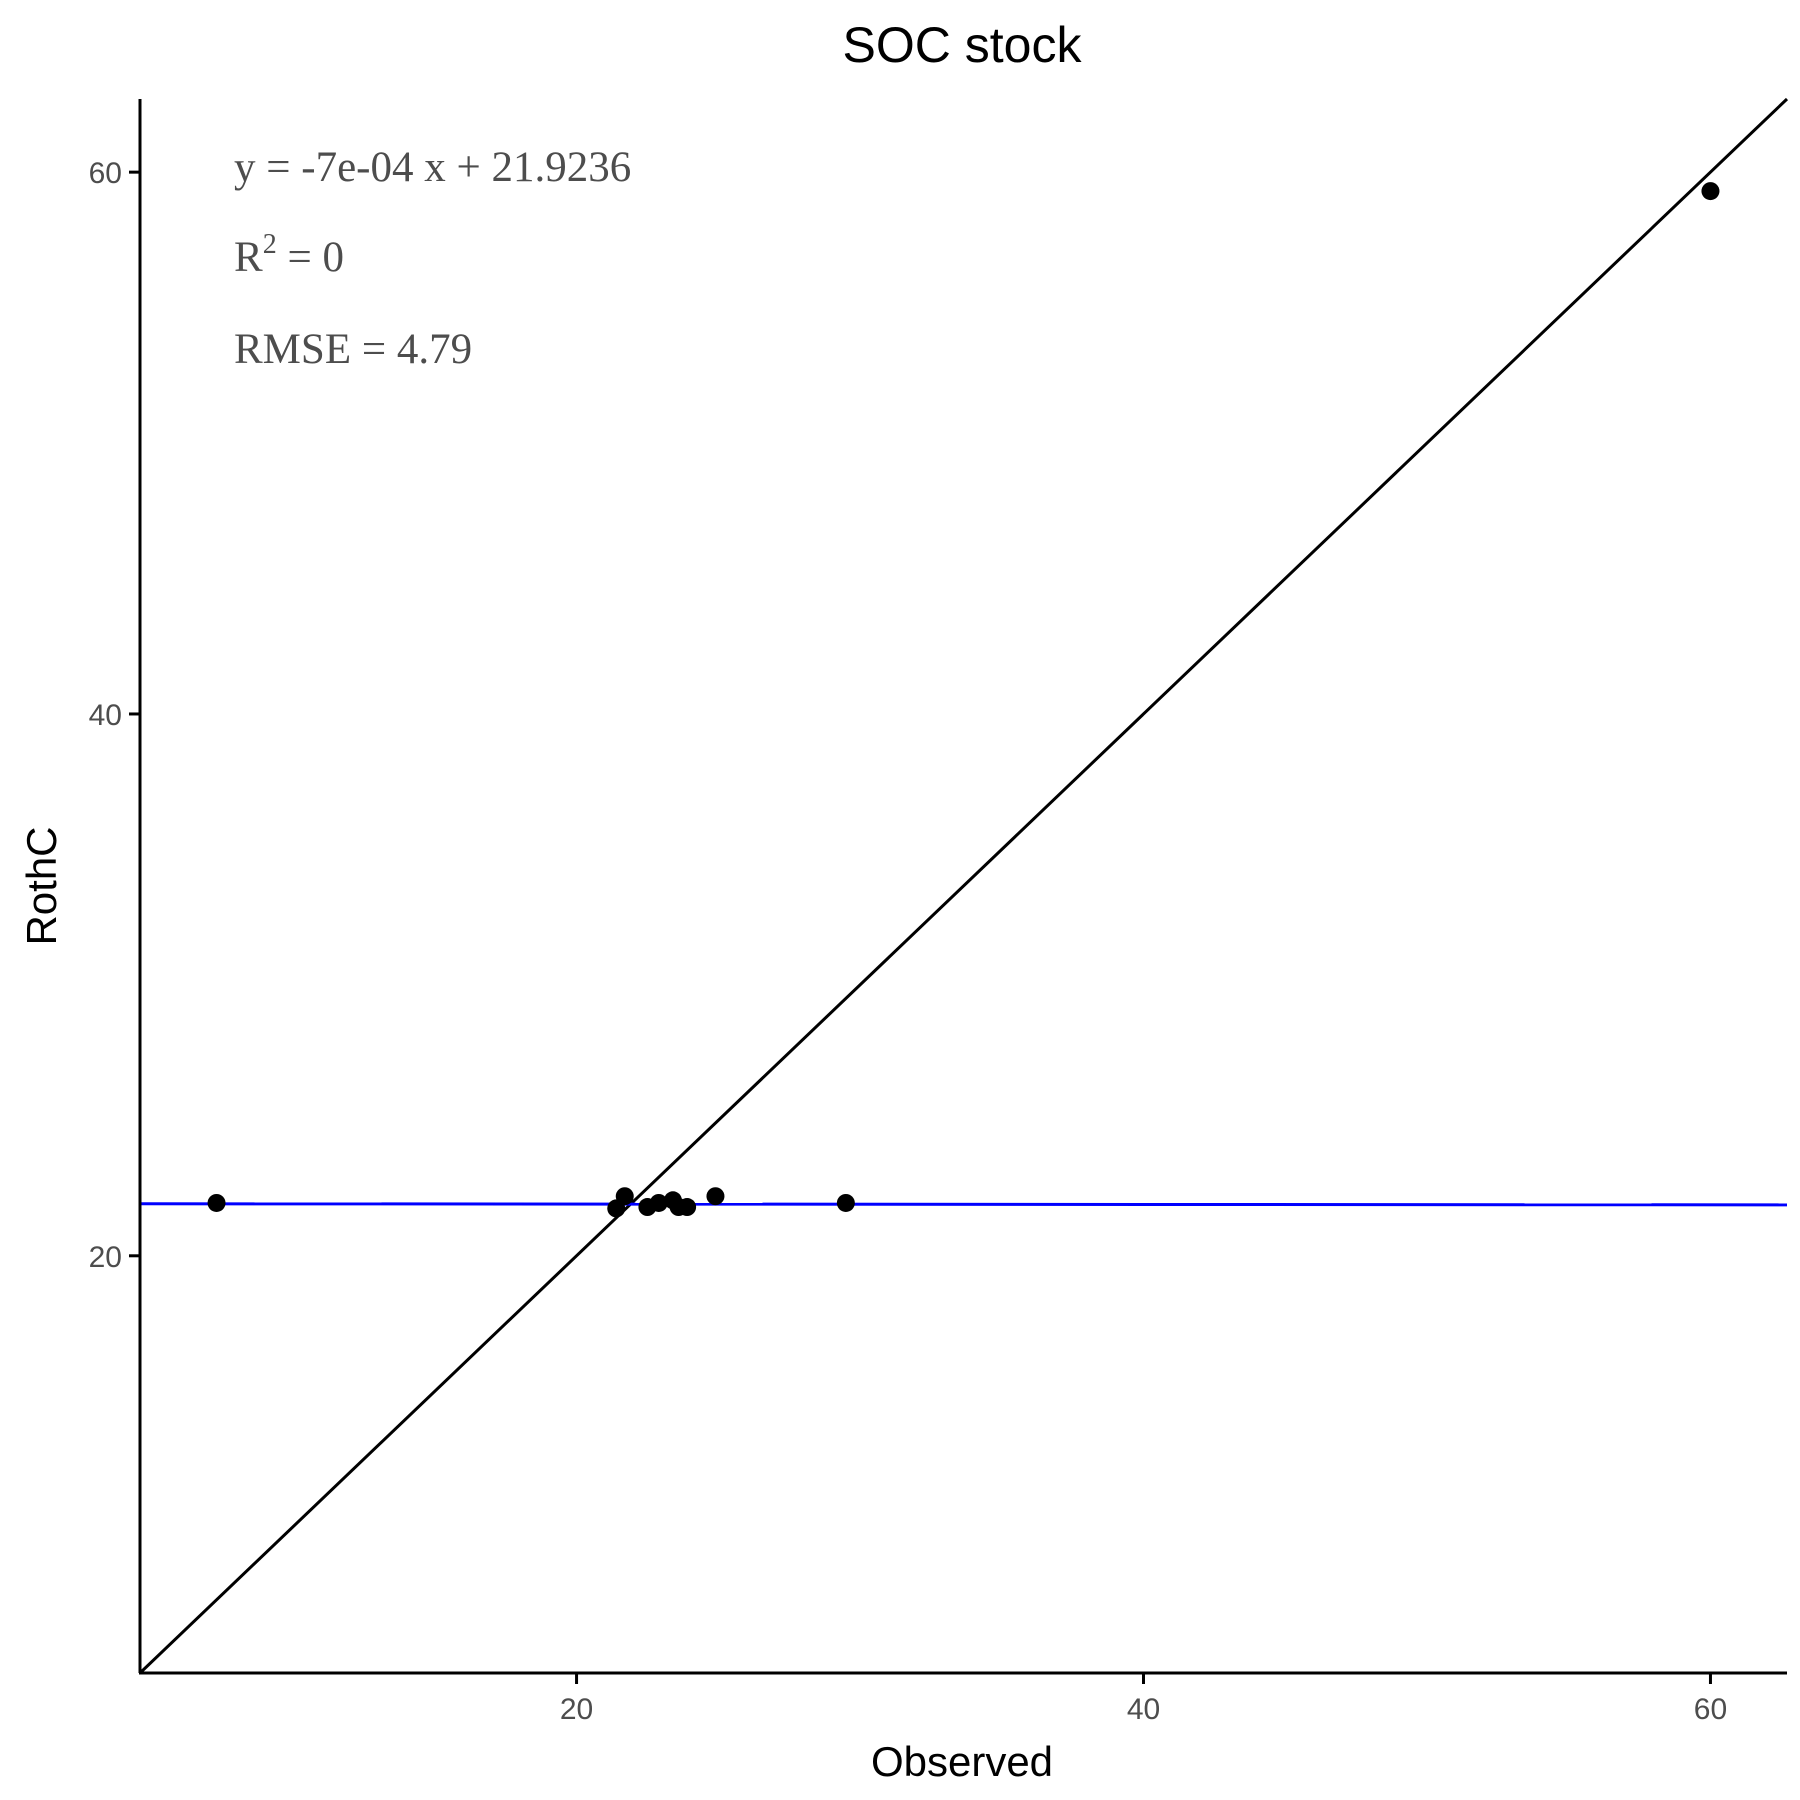  What do you see at coordinates (1143, 1709) in the screenshot?
I see `x-tick-label: 40` at bounding box center [1143, 1709].